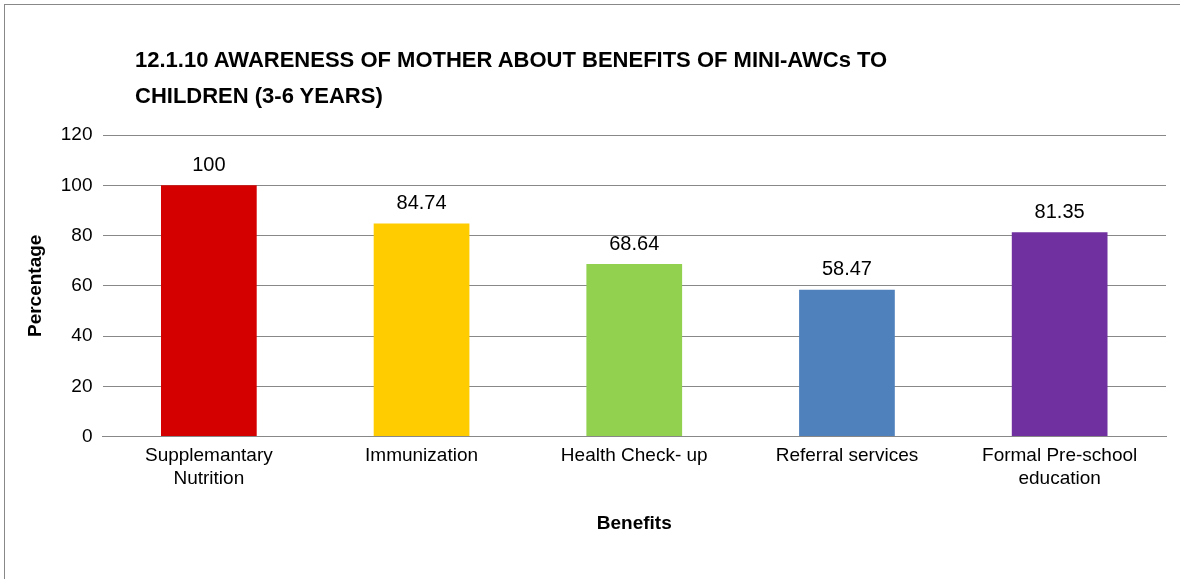 The image size is (1182, 579). What do you see at coordinates (82, 335) in the screenshot?
I see `y-tick-label: 40` at bounding box center [82, 335].